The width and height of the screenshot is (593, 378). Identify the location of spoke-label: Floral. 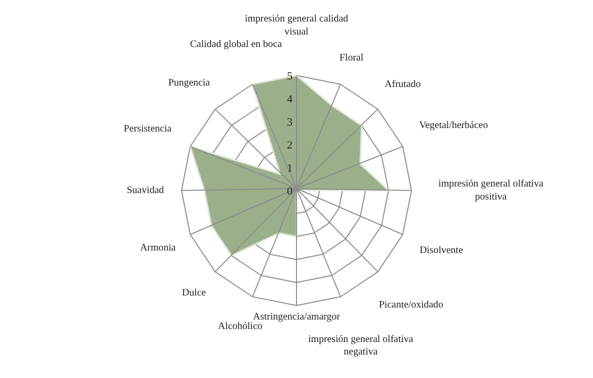
(351, 58).